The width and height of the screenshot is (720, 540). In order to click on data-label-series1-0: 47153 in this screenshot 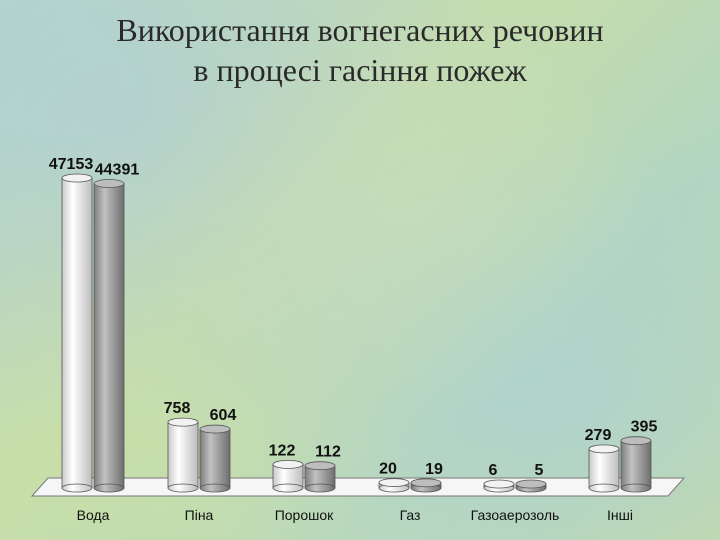, I will do `click(71, 164)`.